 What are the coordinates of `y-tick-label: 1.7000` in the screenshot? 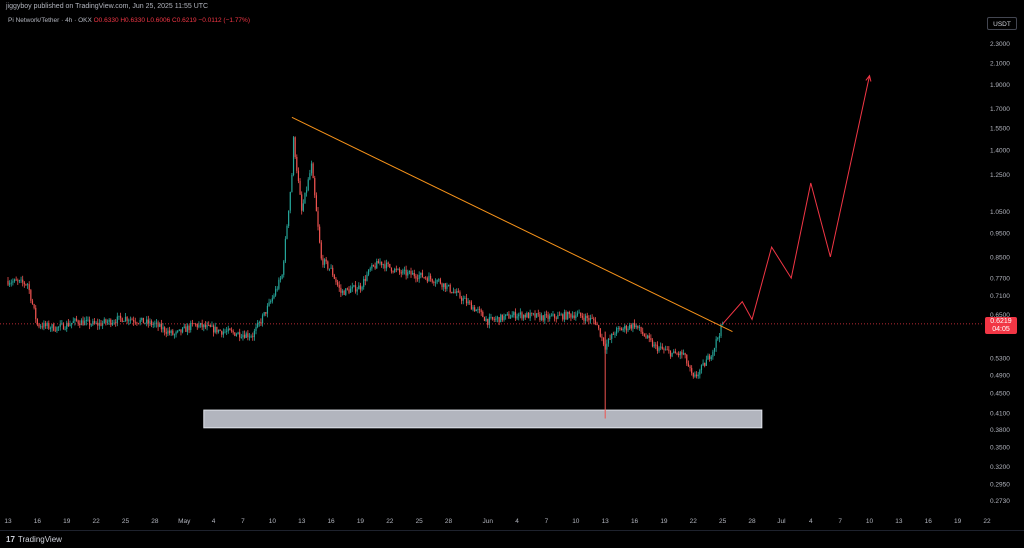 It's located at (1000, 109).